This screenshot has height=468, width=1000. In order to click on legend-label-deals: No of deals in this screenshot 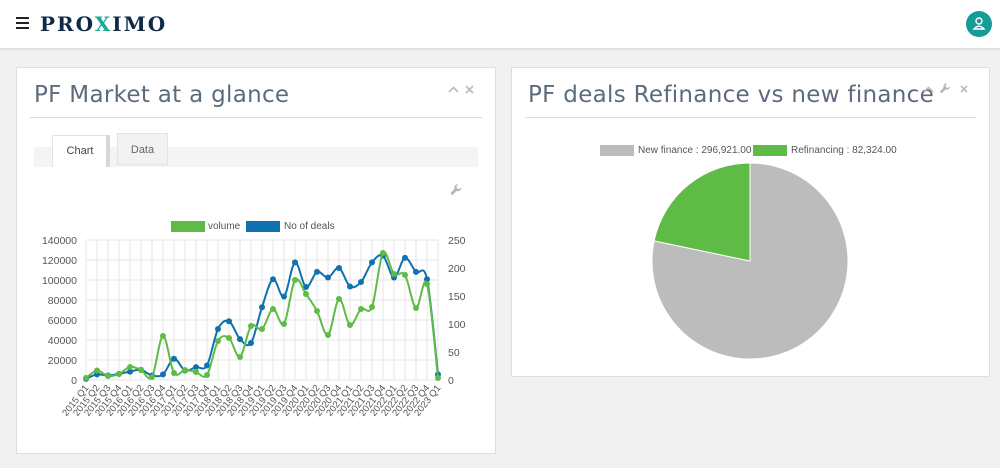, I will do `click(309, 226)`.